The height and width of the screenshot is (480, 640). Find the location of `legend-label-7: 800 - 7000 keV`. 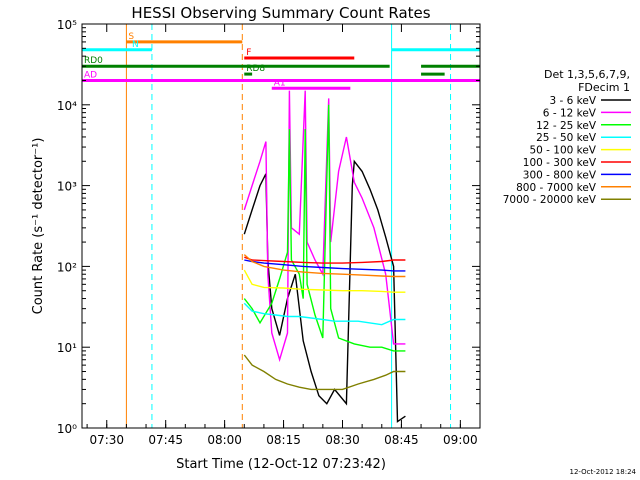

legend-label-7: 800 - 7000 keV is located at coordinates (556, 188).